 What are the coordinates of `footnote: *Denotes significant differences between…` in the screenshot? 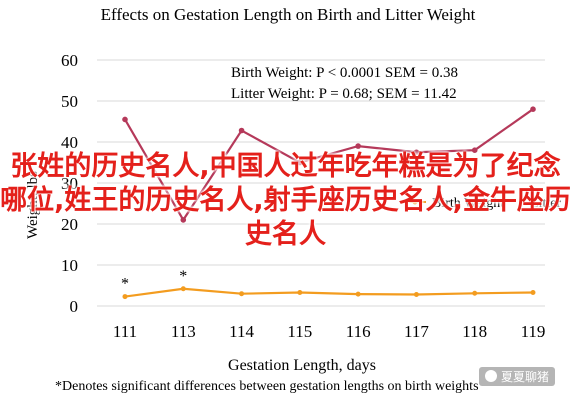 It's located at (267, 386).